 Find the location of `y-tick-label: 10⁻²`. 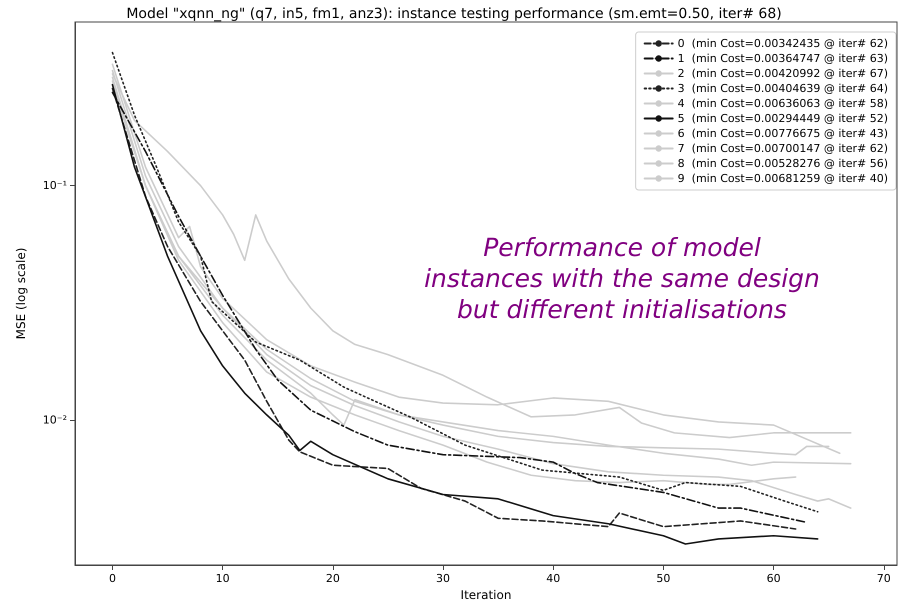

y-tick-label: 10⁻² is located at coordinates (54, 419).